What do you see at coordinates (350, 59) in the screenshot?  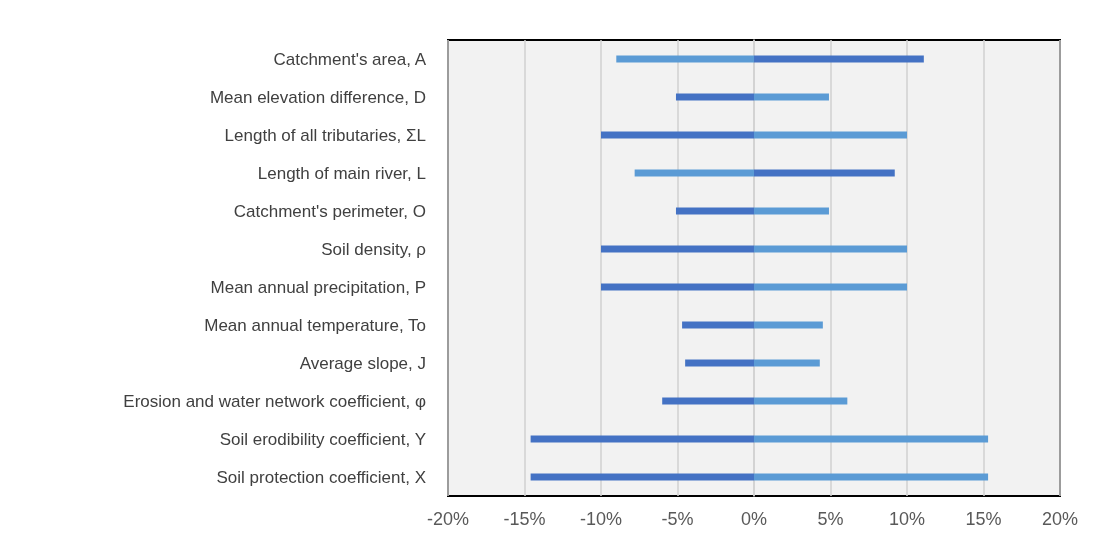 I see `y-tick-label: Catchment's area, A` at bounding box center [350, 59].